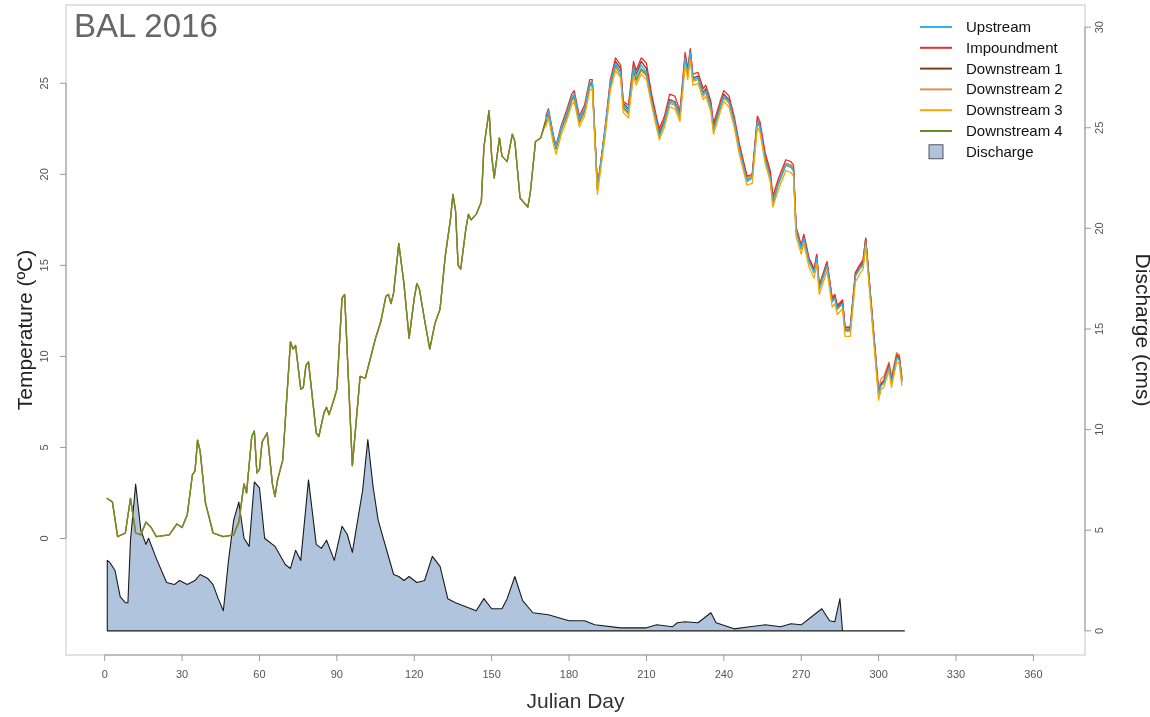 The width and height of the screenshot is (1150, 717). What do you see at coordinates (1099, 127) in the screenshot?
I see `y2-tick-label: 25` at bounding box center [1099, 127].